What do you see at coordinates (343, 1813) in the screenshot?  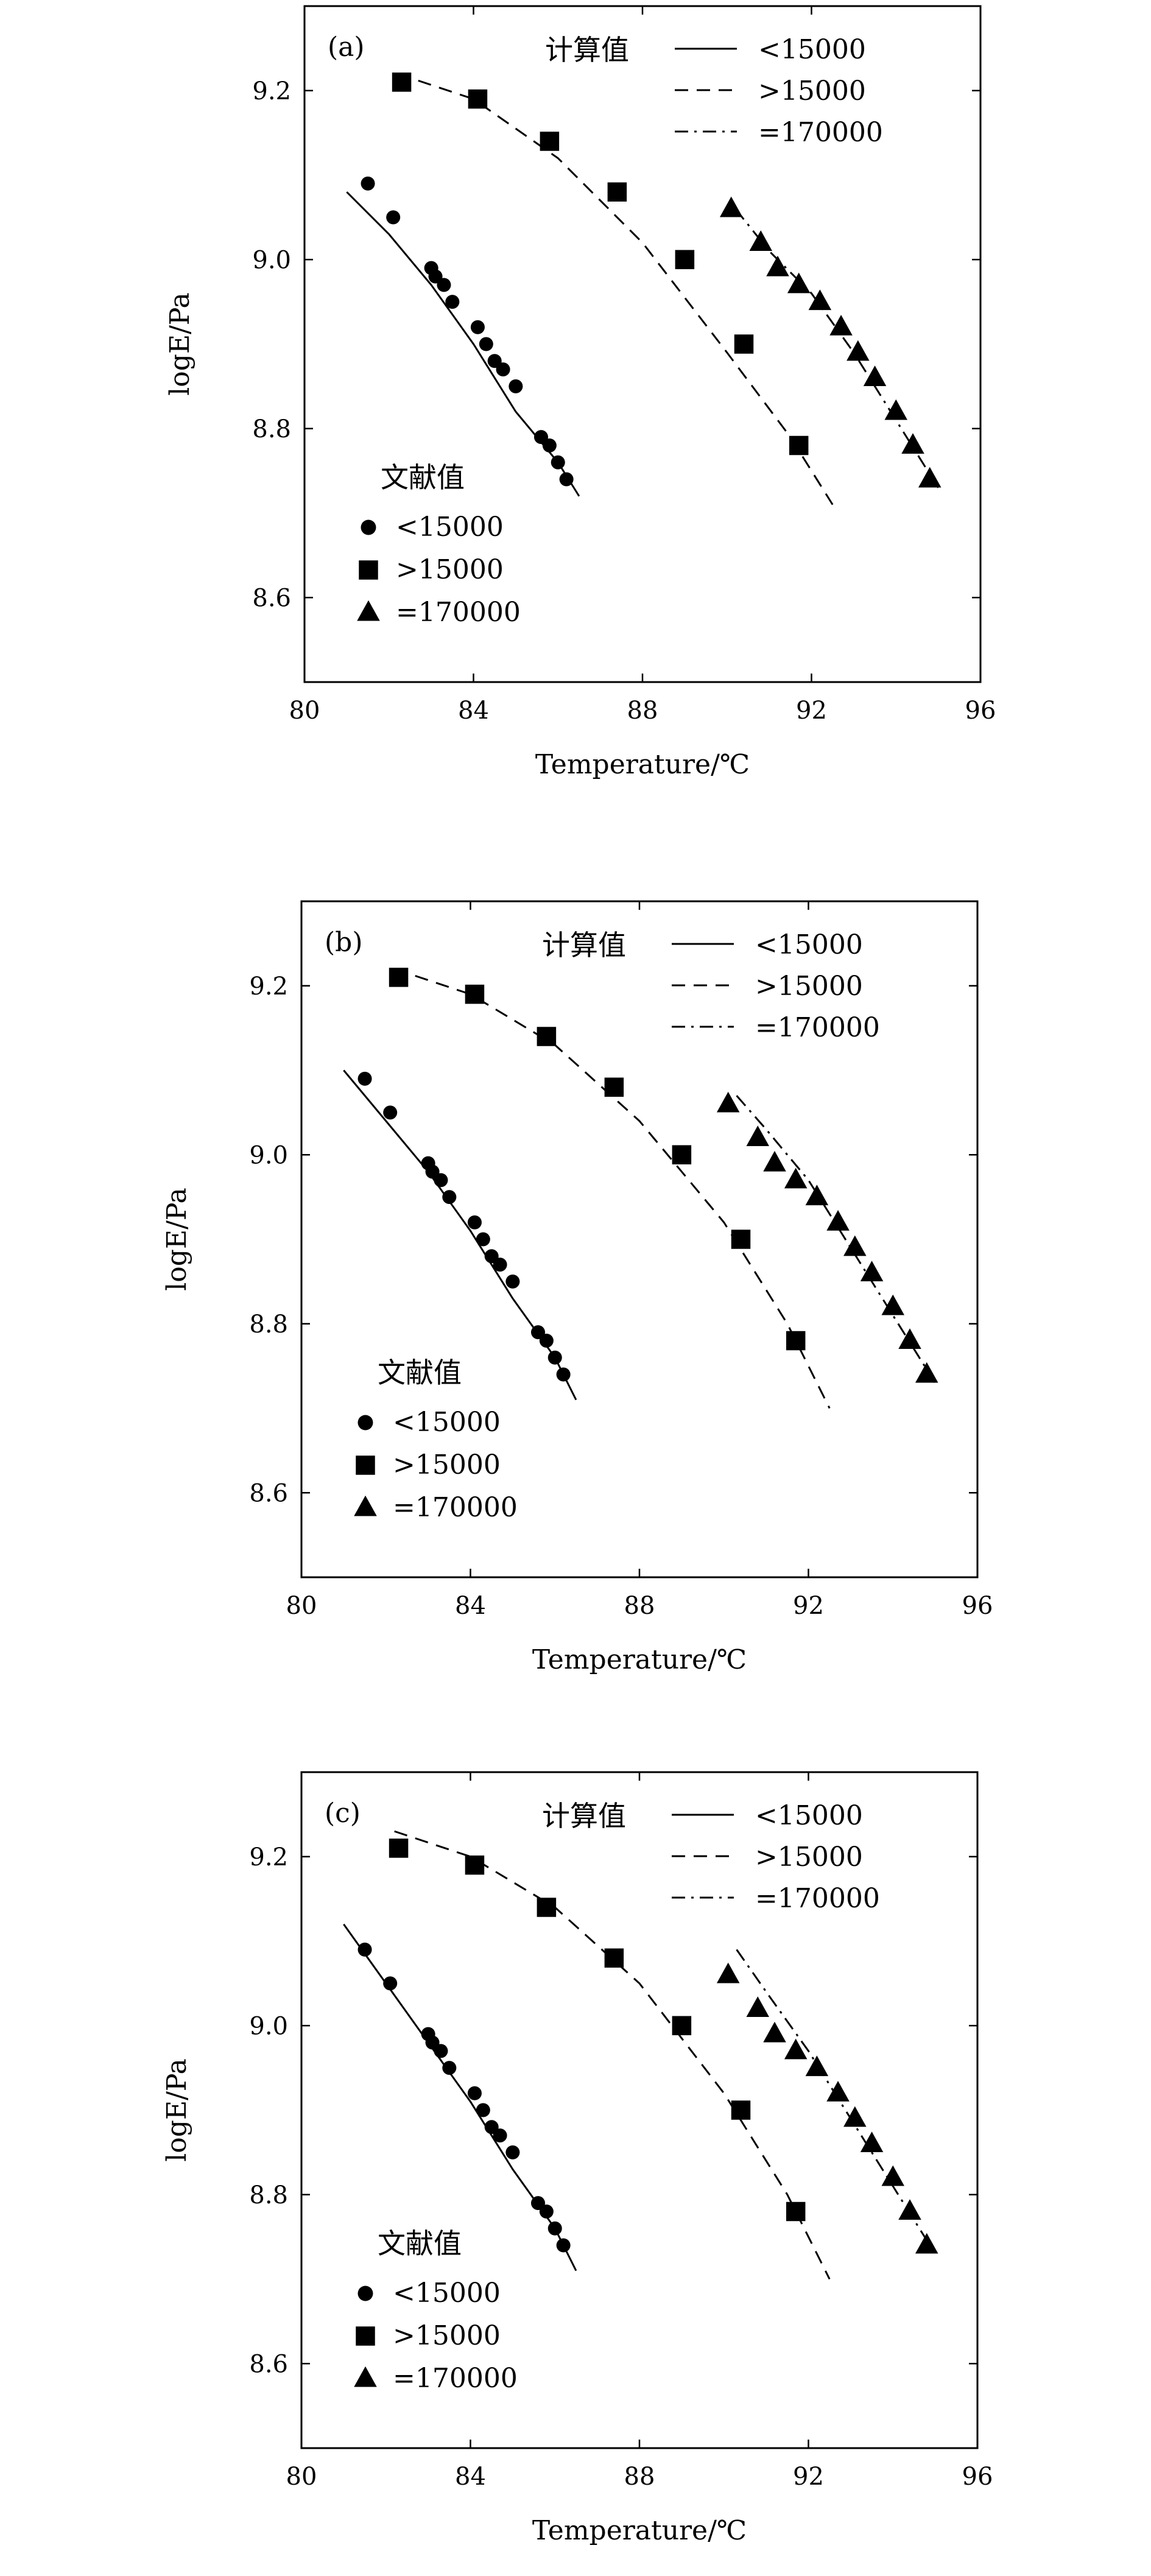 I see `panel-label: (c)` at bounding box center [343, 1813].